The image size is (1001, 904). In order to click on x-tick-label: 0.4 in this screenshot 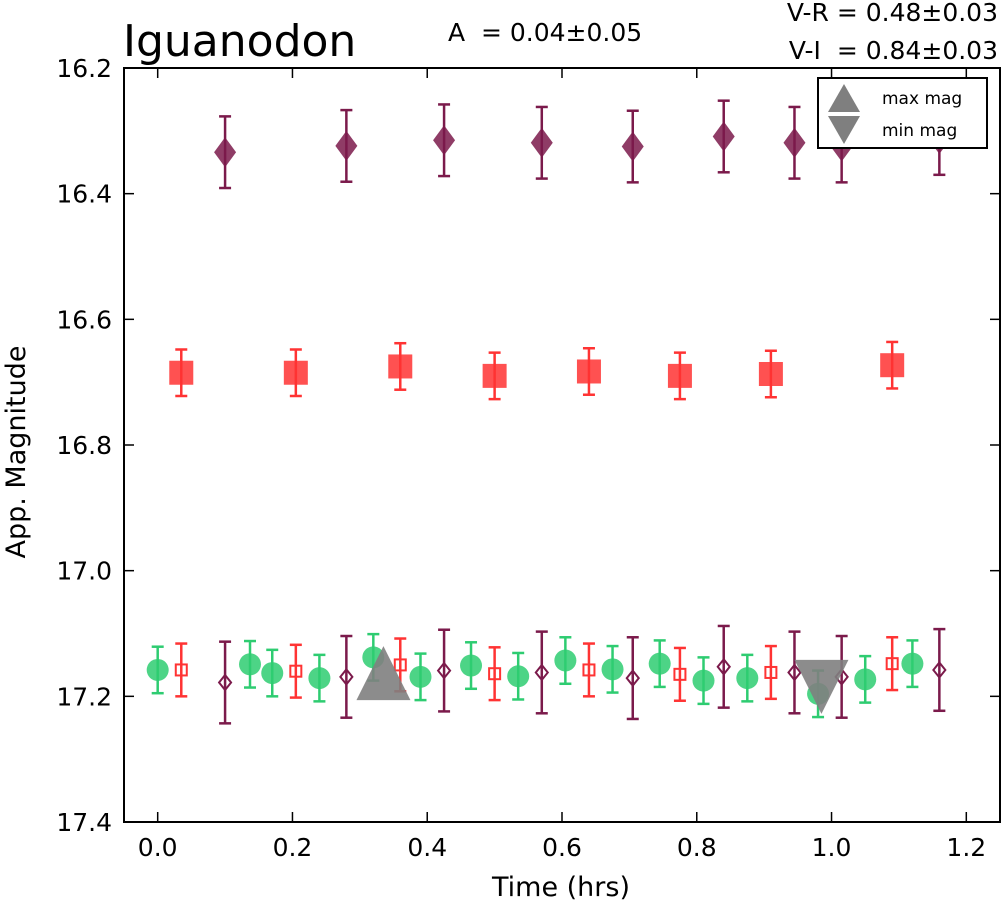, I will do `click(427, 847)`.